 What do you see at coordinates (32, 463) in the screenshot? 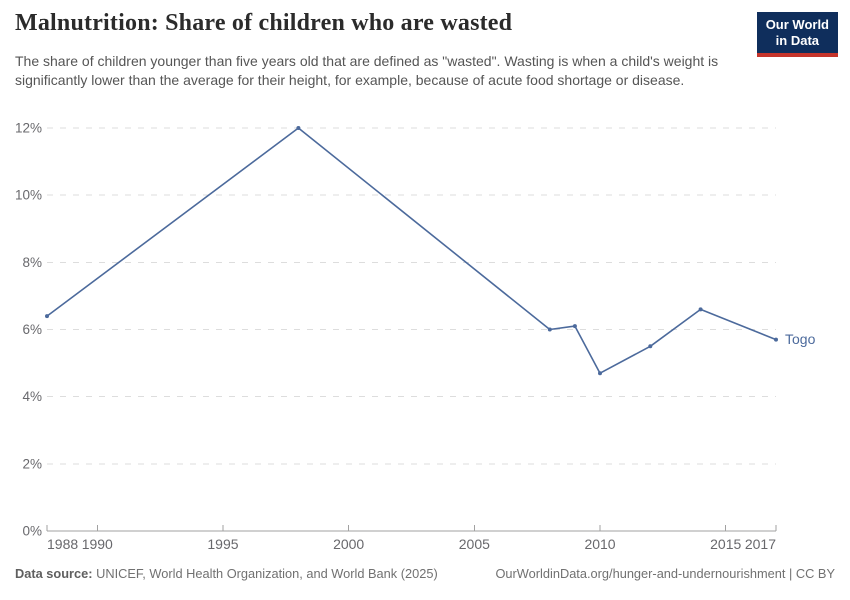
I see `y-axis-tick-label: 2%` at bounding box center [32, 463].